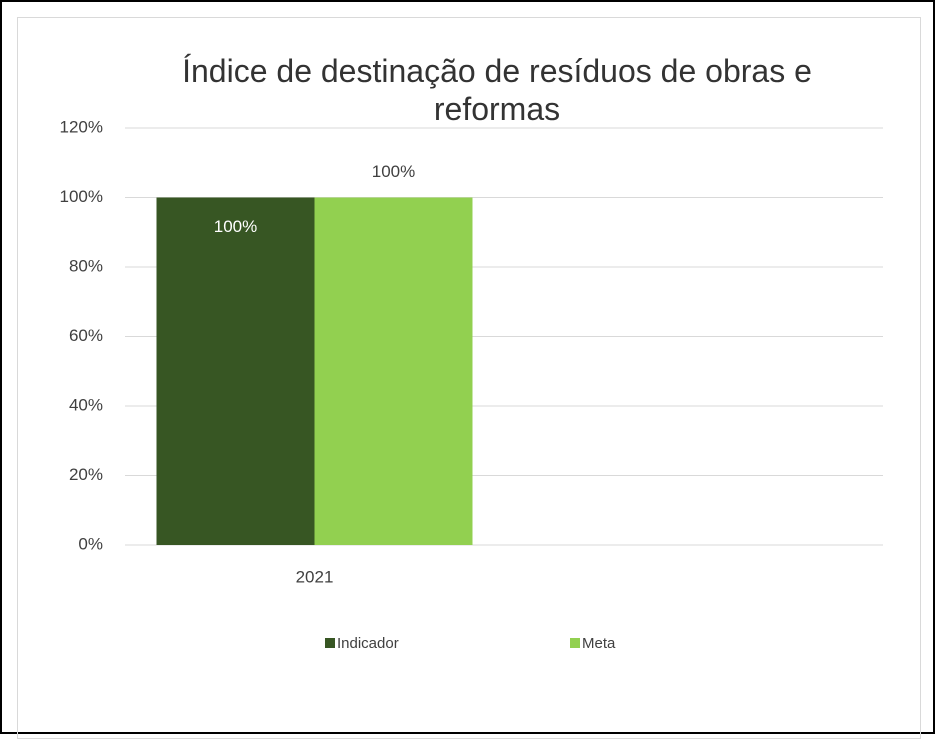 The image size is (935, 739). Describe the element at coordinates (81, 196) in the screenshot. I see `y-tick-label: 100%` at that location.